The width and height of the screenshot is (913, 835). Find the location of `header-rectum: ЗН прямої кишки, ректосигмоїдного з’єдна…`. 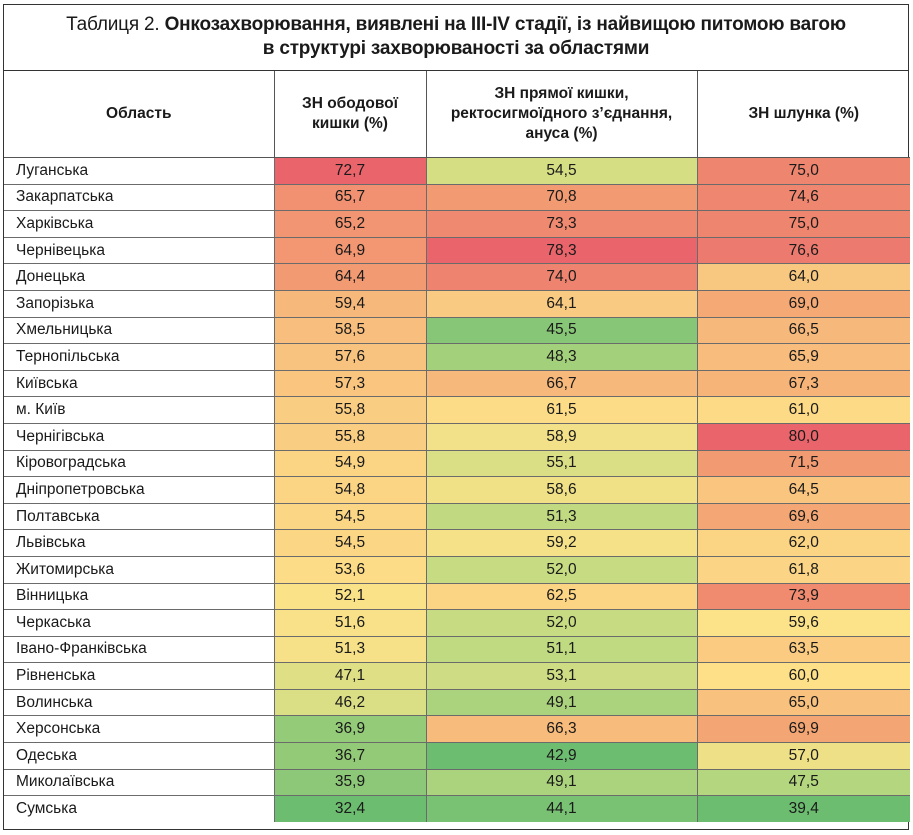

header-rectum: ЗН прямої кишки, ректосигмоїдного з’єдна… is located at coordinates (561, 114).